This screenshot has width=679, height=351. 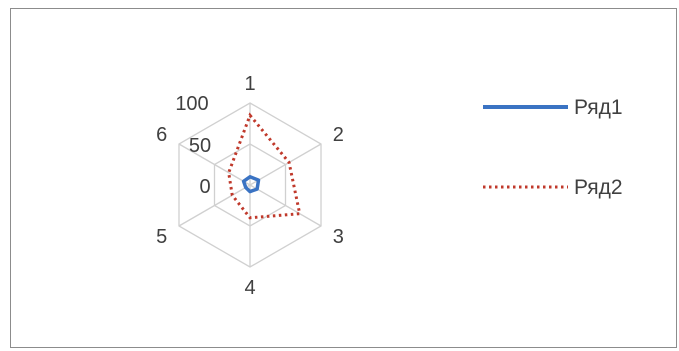 What do you see at coordinates (338, 135) in the screenshot?
I see `category-label: 2` at bounding box center [338, 135].